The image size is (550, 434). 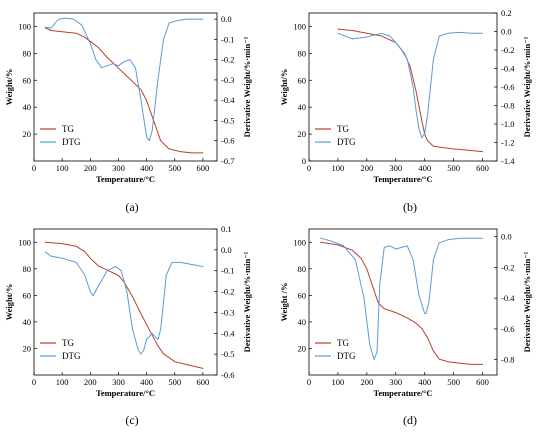 What do you see at coordinates (131, 207) in the screenshot?
I see `panel-label: (a)` at bounding box center [131, 207].